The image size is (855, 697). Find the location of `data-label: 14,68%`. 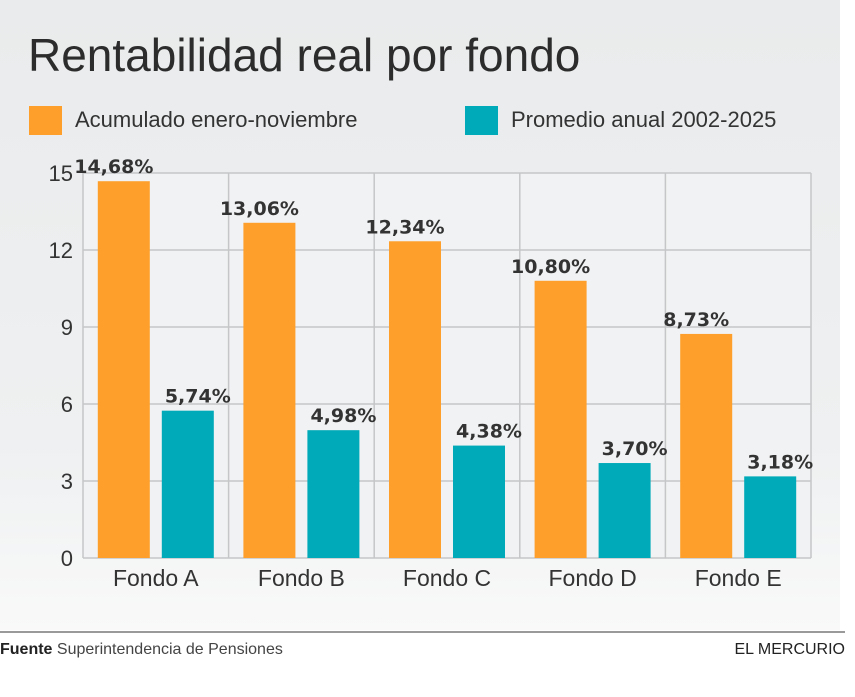

data-label: 14,68% is located at coordinates (113, 167).